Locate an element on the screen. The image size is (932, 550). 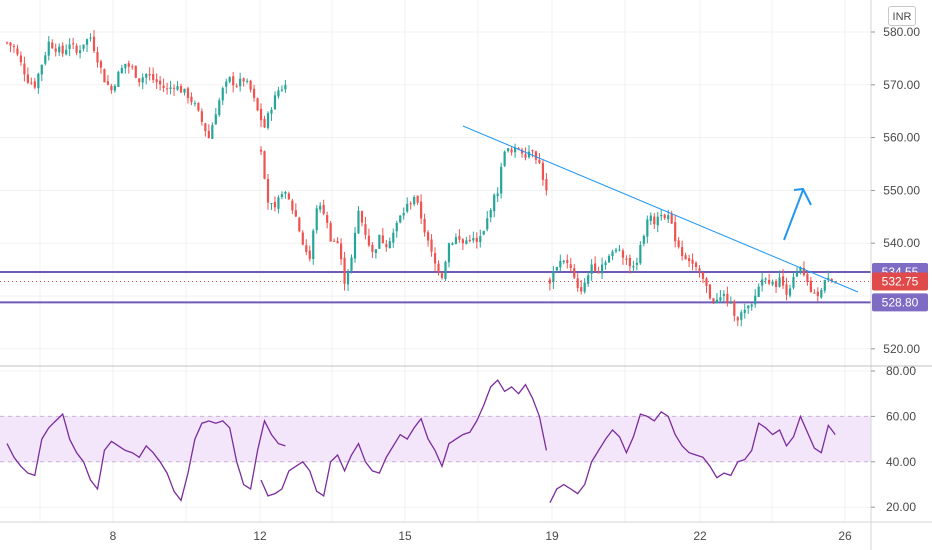
currency-label: INR is located at coordinates (902, 16).